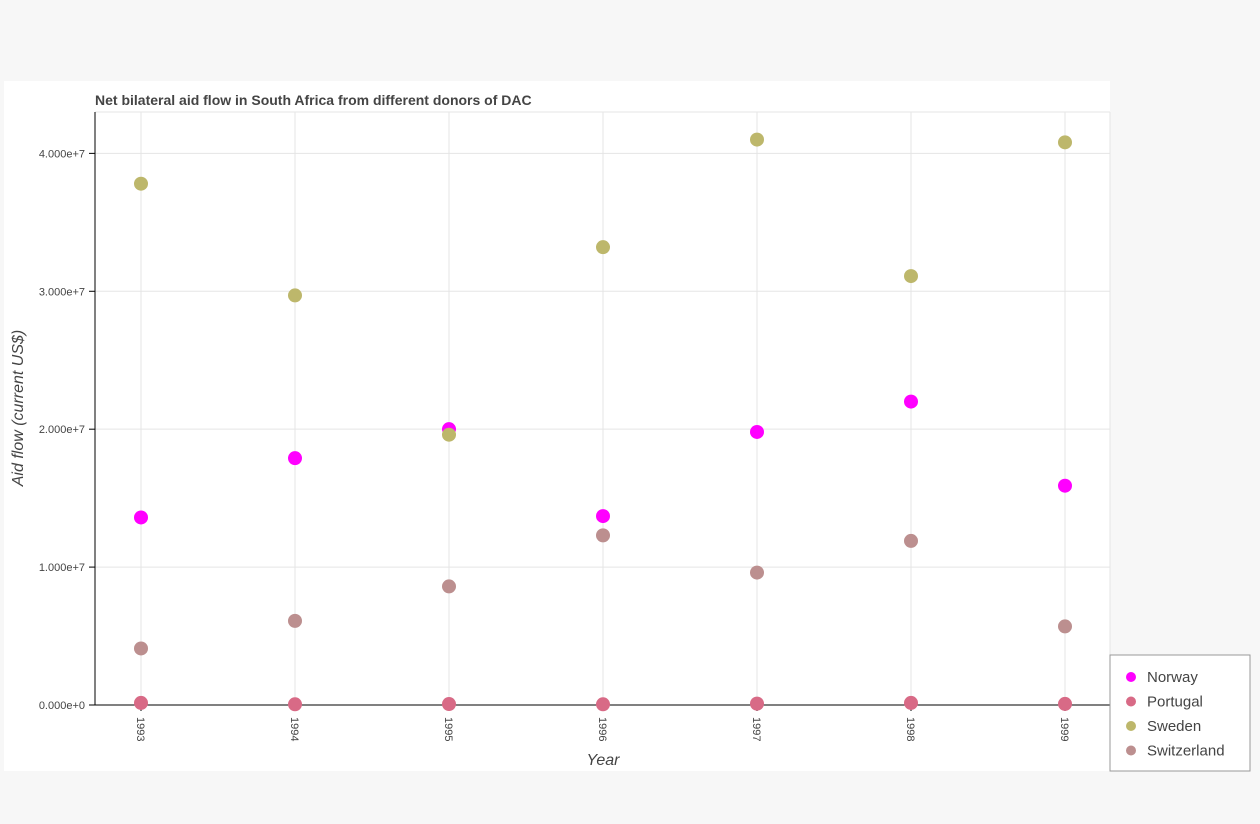 This screenshot has width=1260, height=824. What do you see at coordinates (62, 430) in the screenshot?
I see `y-tick-label: 2.000e+7` at bounding box center [62, 430].